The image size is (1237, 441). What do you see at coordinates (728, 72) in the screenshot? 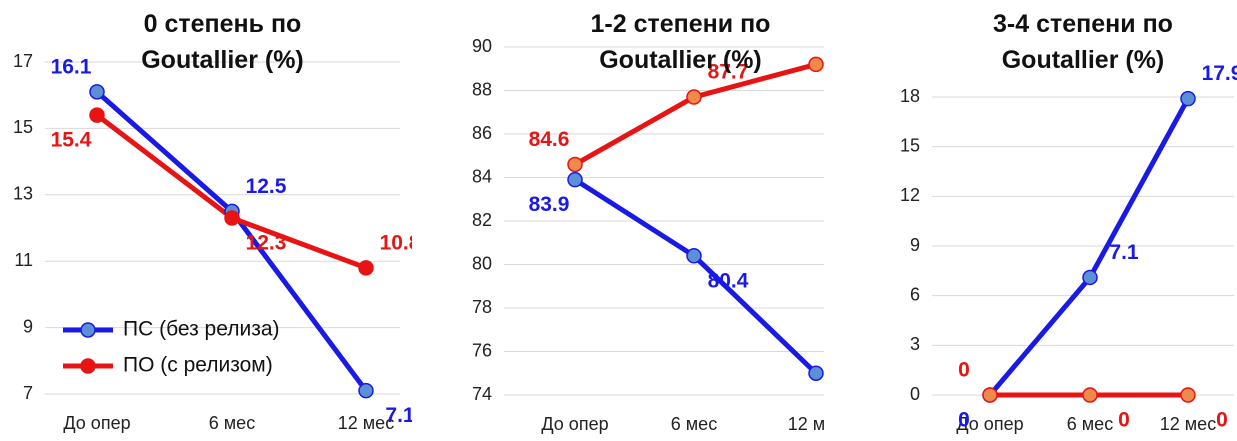
I see `data-label: 87.7` at bounding box center [728, 72].